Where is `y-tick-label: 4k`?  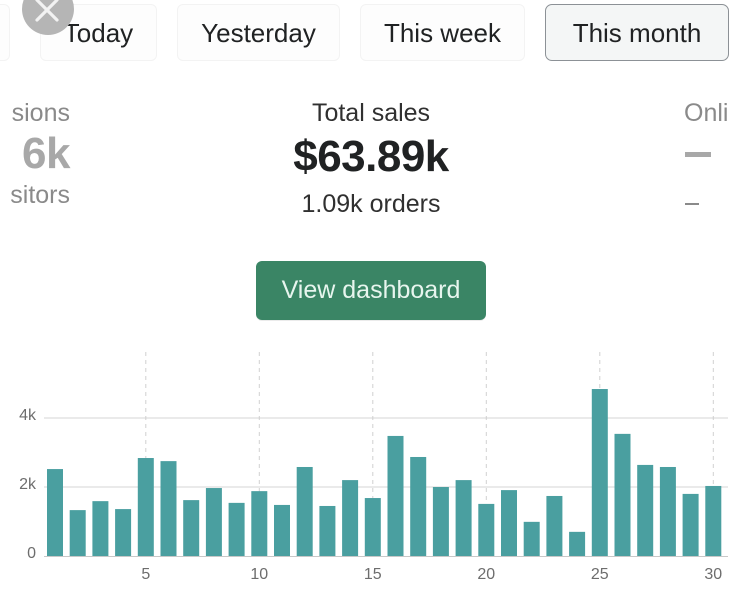 y-tick-label: 4k is located at coordinates (27, 415).